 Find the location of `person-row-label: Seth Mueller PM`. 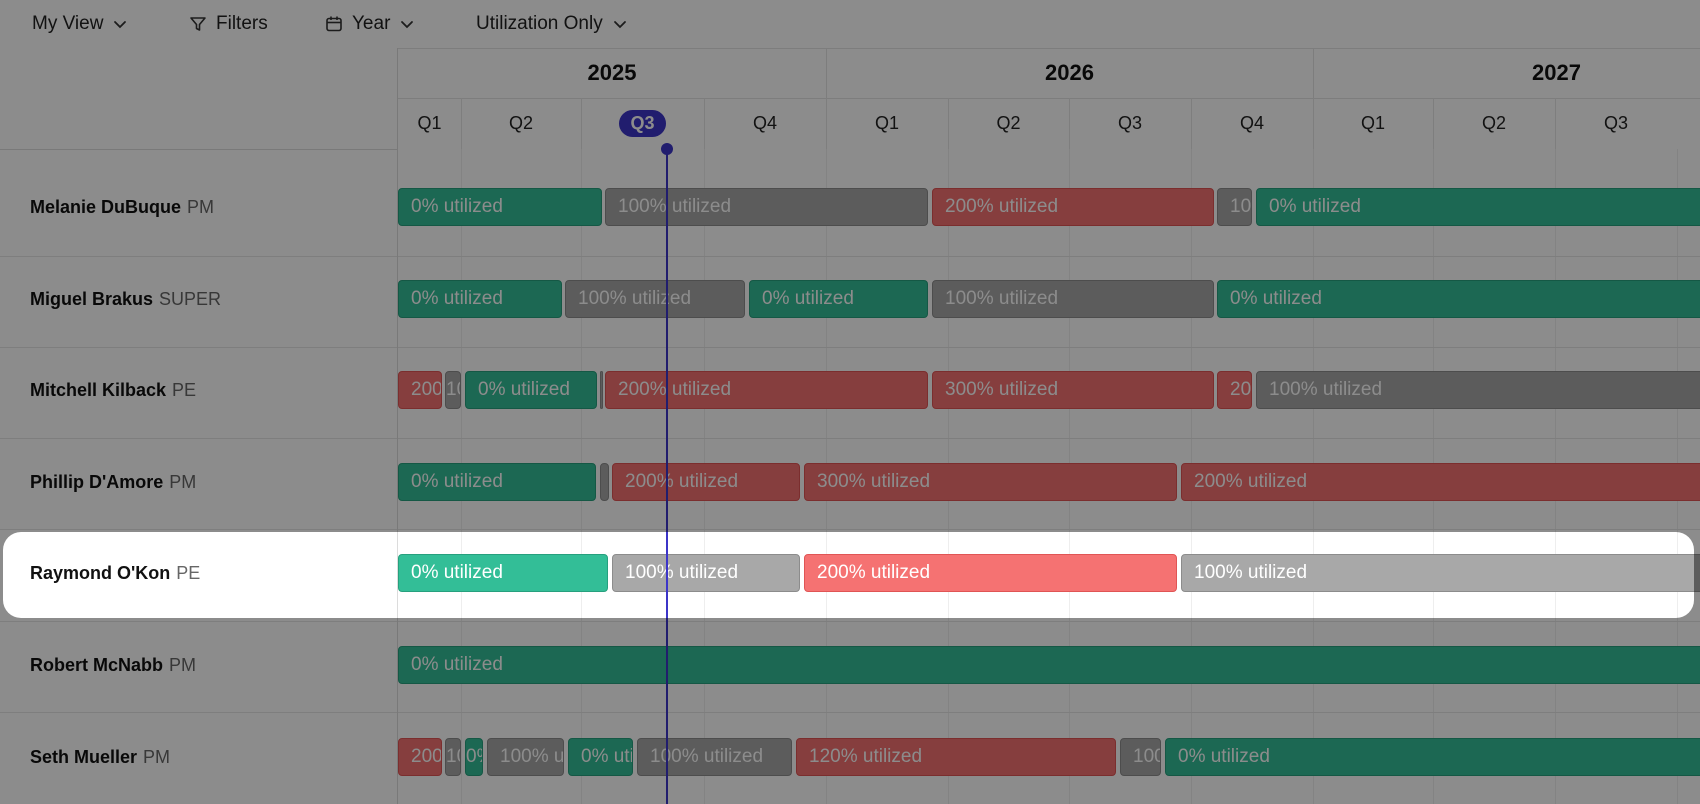

person-row-label: Seth Mueller PM is located at coordinates (100, 757).